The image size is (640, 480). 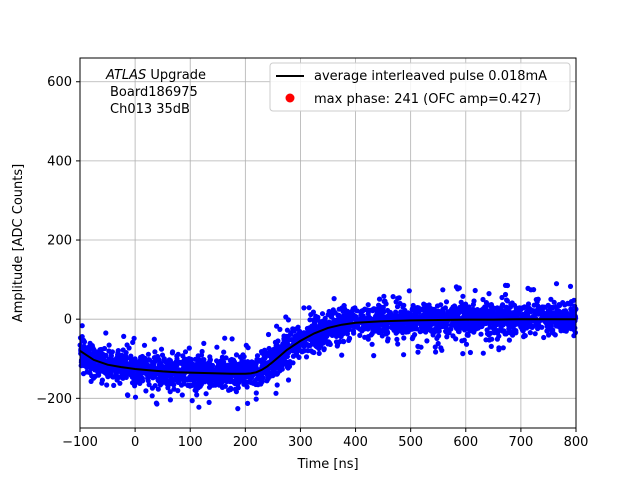 What do you see at coordinates (54, 399) in the screenshot?
I see `y-tick-label: −200` at bounding box center [54, 399].